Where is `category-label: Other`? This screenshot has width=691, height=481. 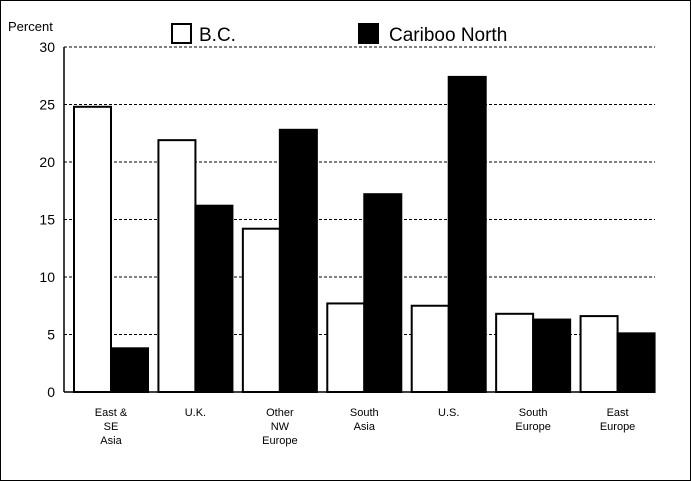 category-label: Other is located at coordinates (280, 413).